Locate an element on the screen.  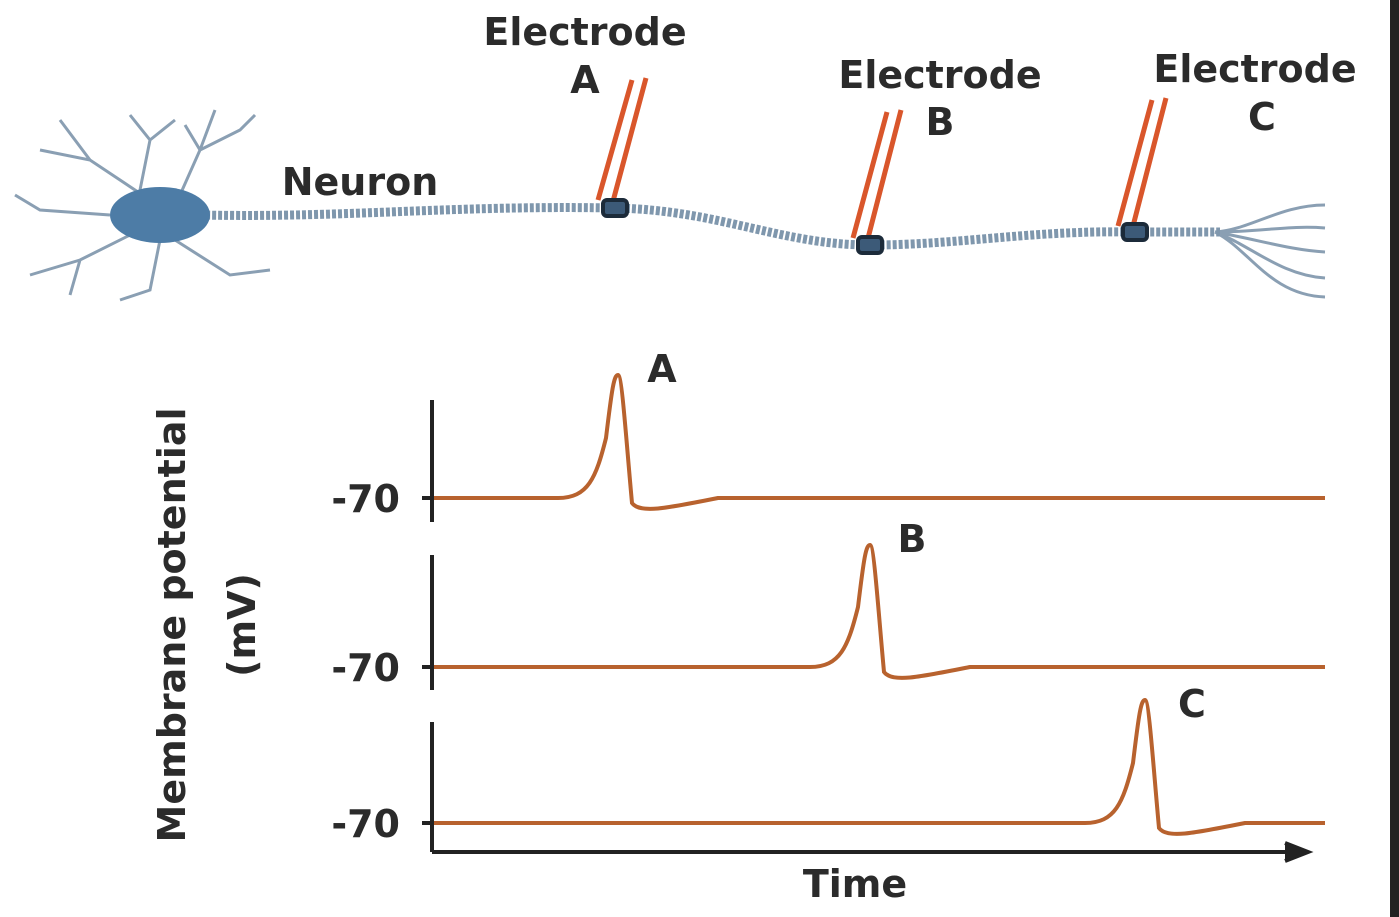
electrode-letter: A is located at coordinates (585, 80).